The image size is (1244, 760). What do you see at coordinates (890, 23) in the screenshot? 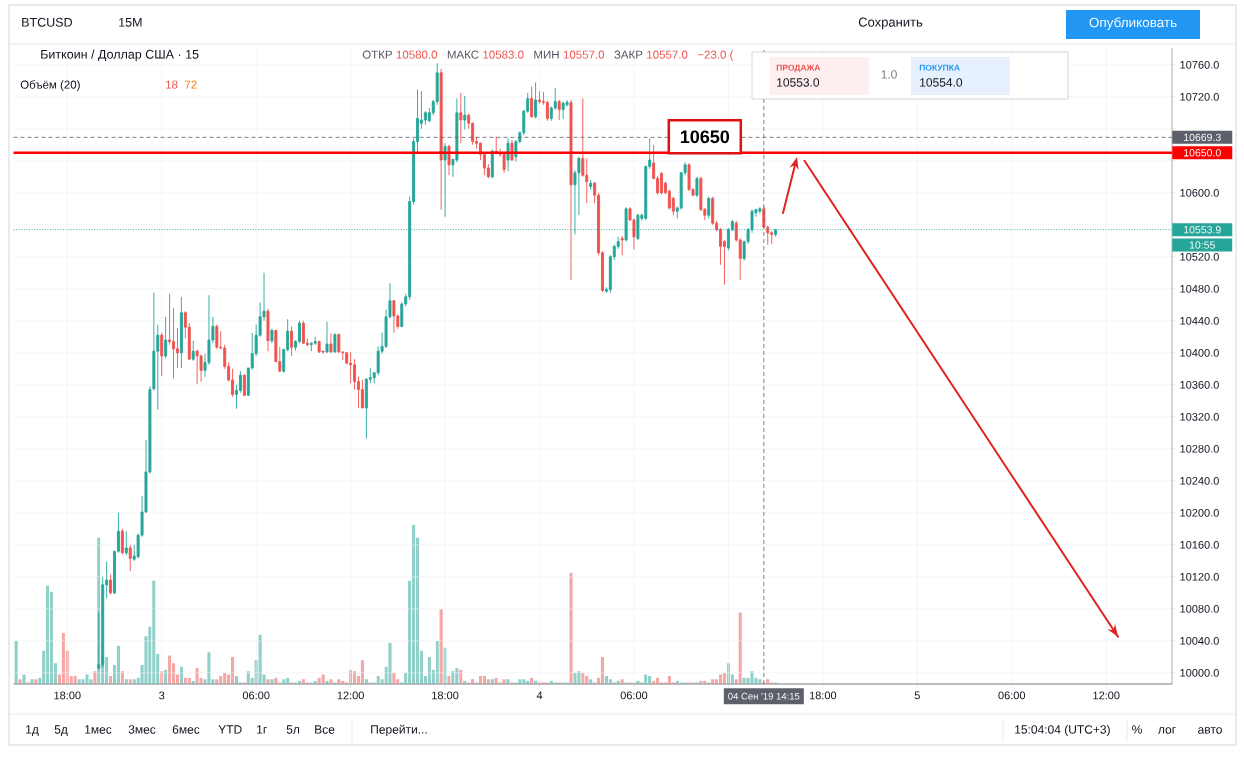
I see `text: Сохранить` at bounding box center [890, 23].